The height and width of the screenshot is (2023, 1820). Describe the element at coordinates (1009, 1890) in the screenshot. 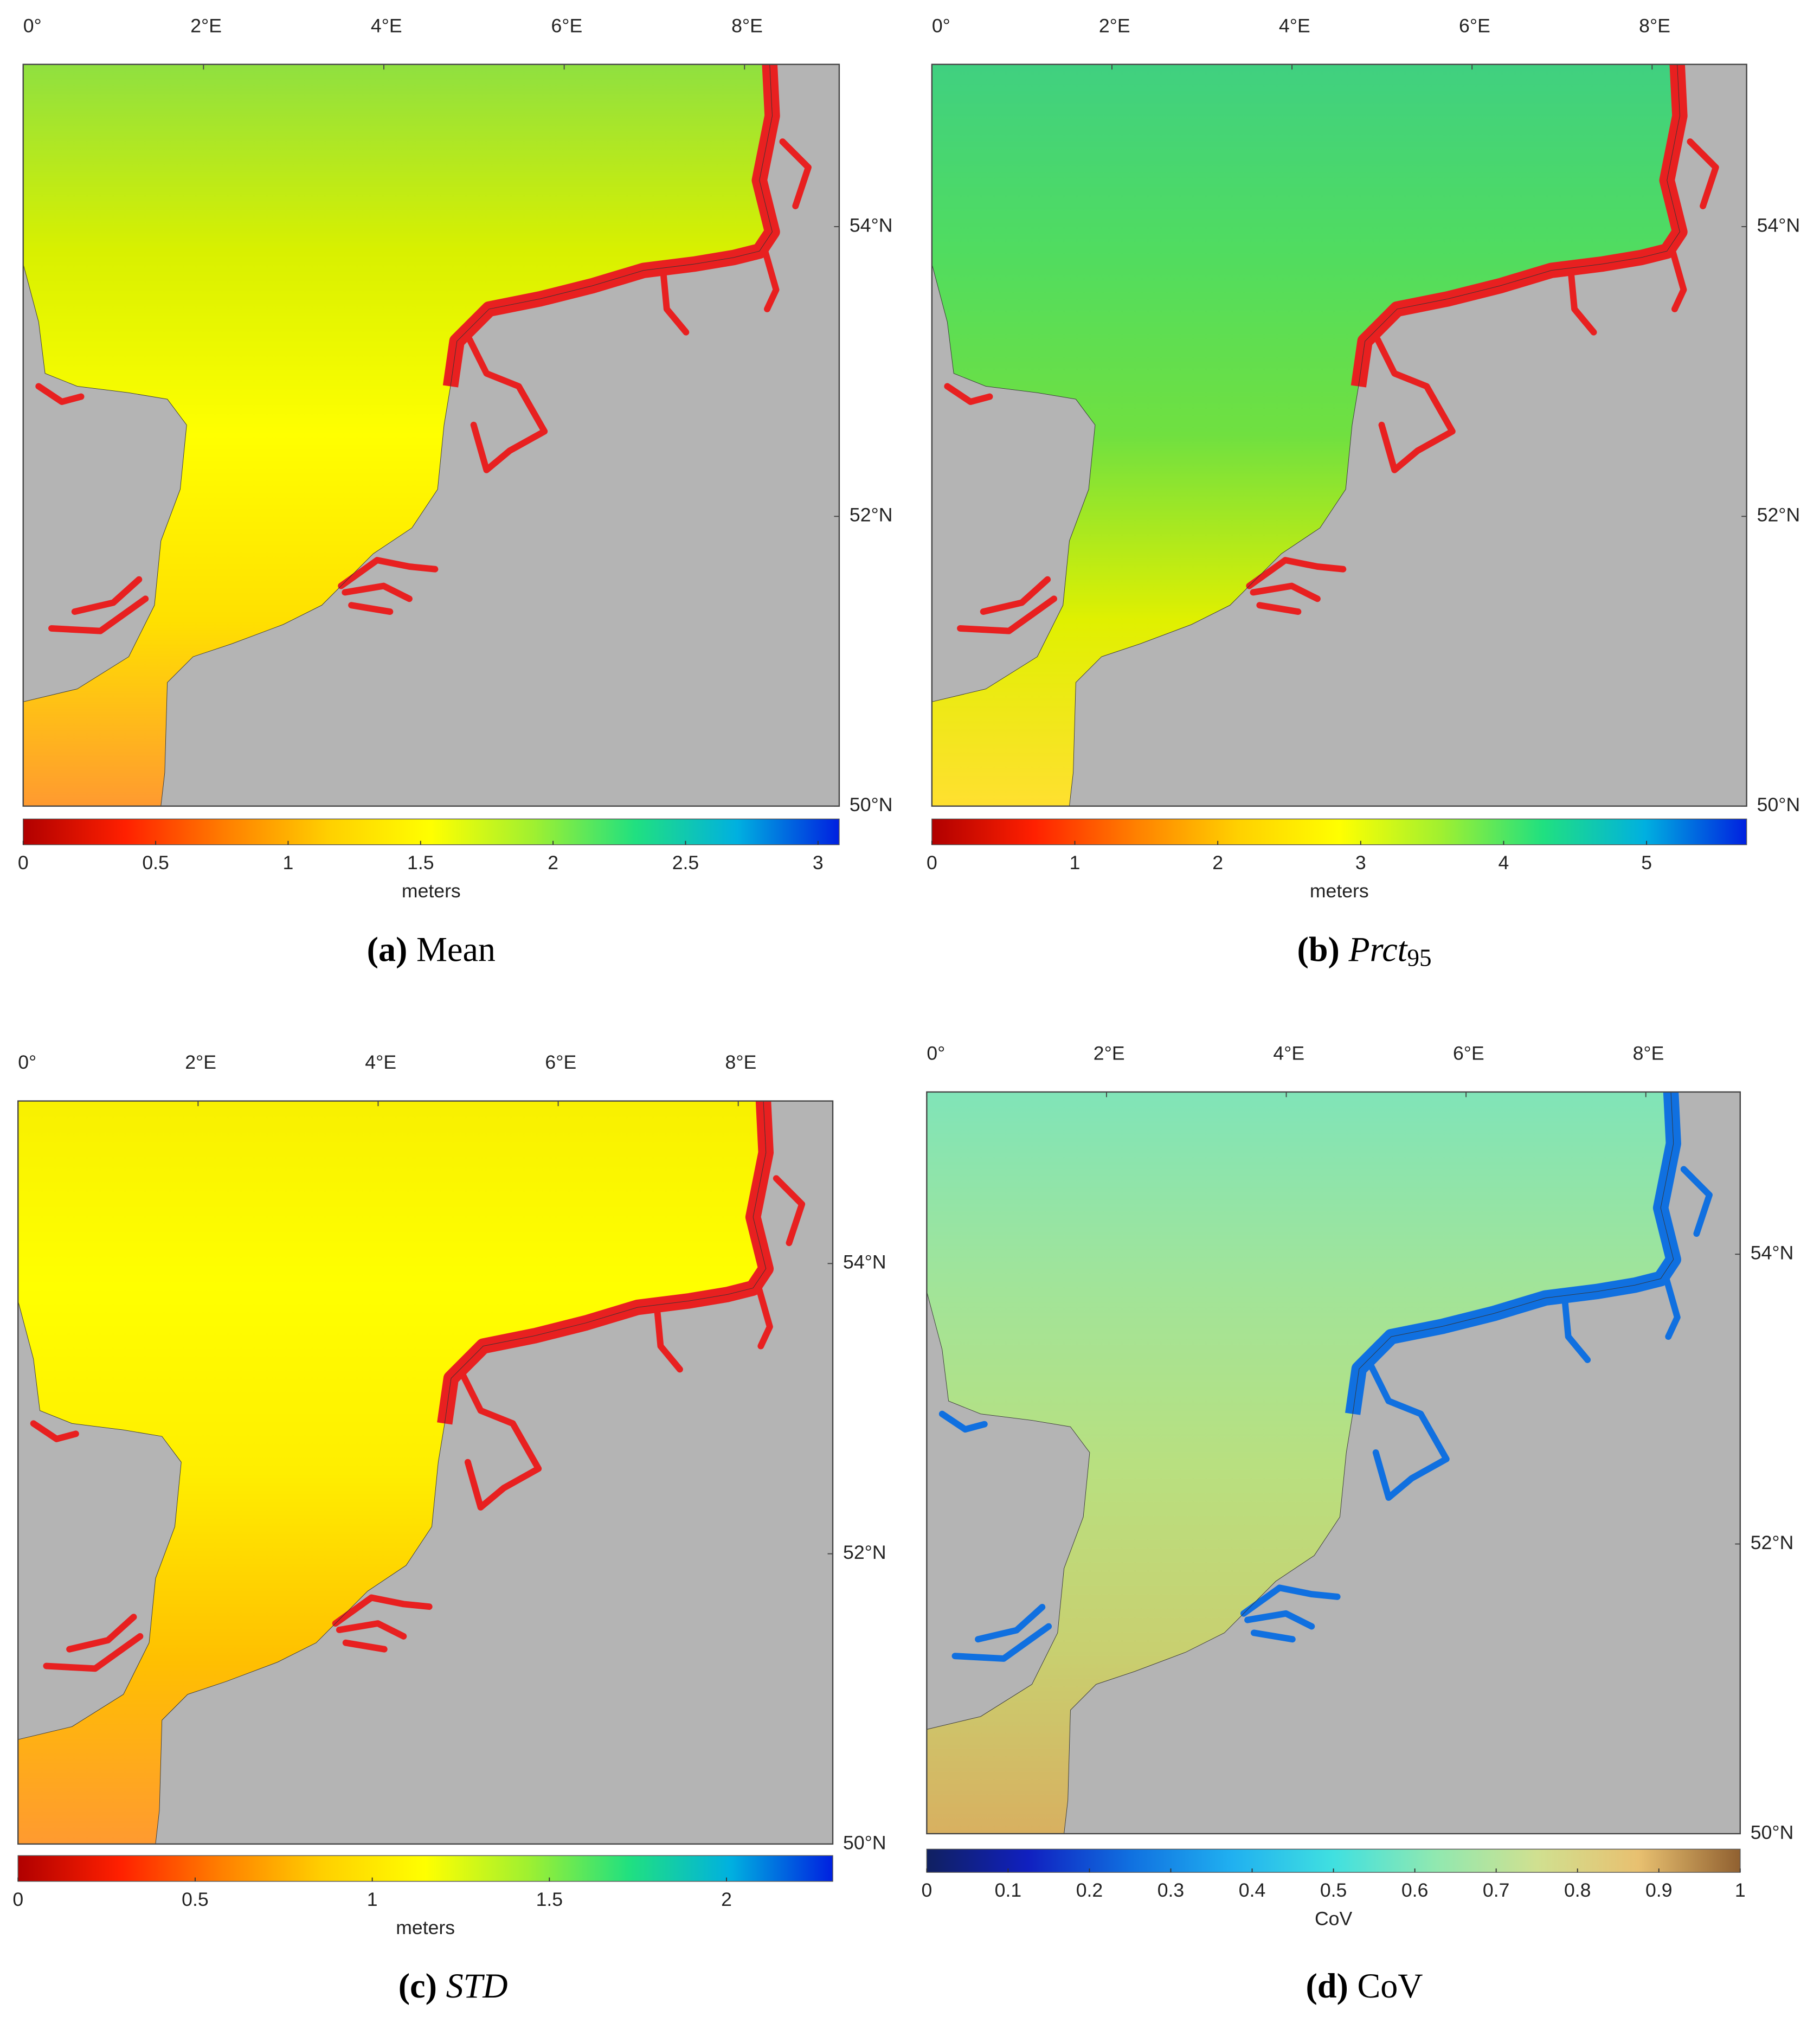

I see `colorbar-tick-label: 0.1` at that location.